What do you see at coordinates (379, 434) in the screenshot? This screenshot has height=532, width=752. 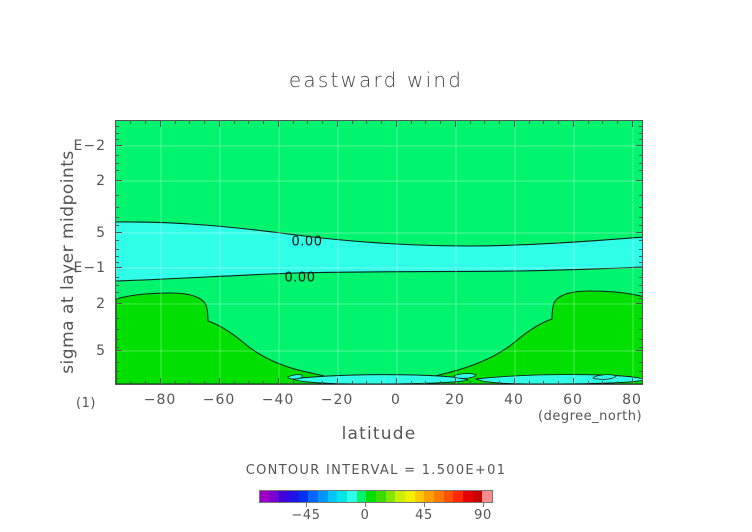 I see `x-axis-title: latitude` at bounding box center [379, 434].